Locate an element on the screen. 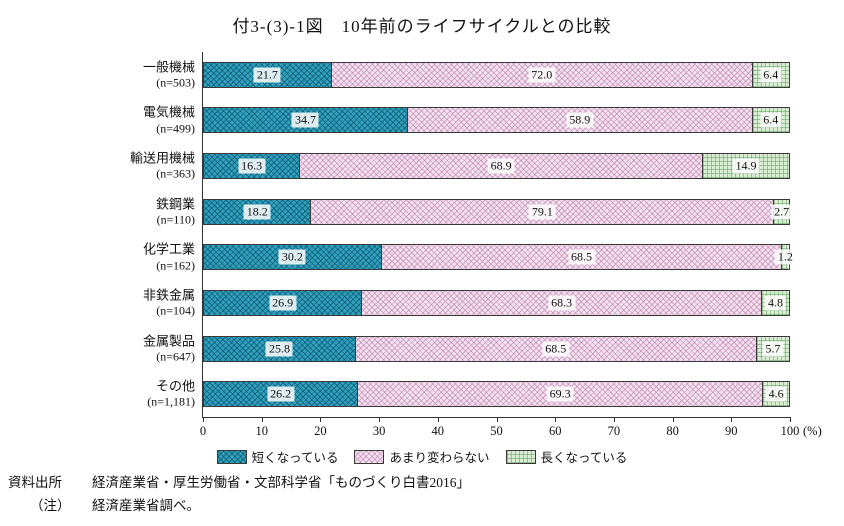  legend: 短くなっている あまり変わらない 長くなっている is located at coordinates (422, 456).